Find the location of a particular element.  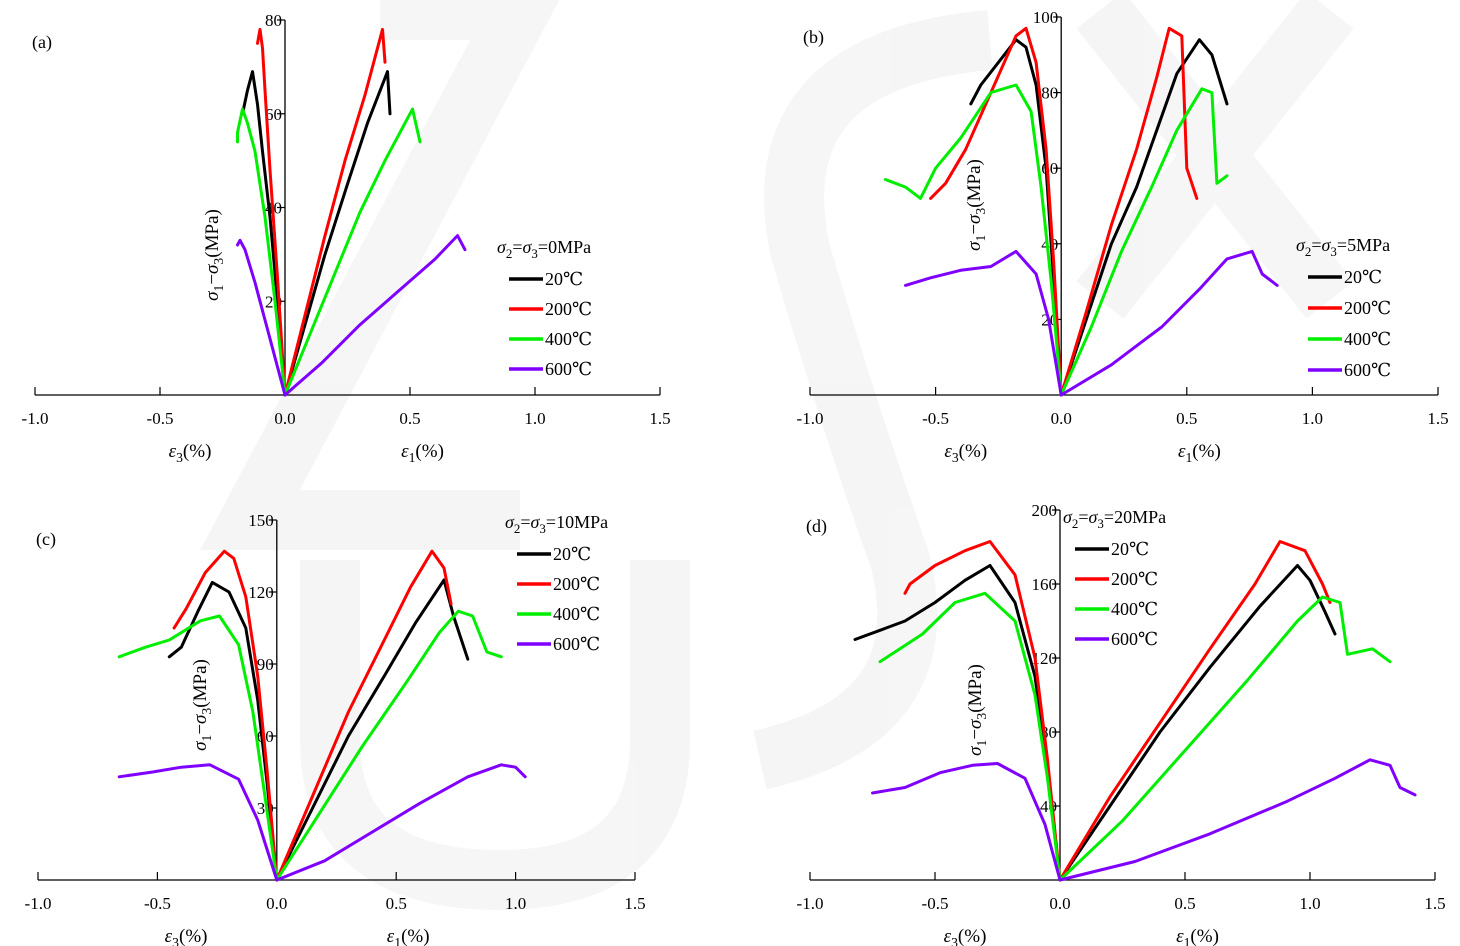

y-tick-label: 160 is located at coordinates (1045, 584).